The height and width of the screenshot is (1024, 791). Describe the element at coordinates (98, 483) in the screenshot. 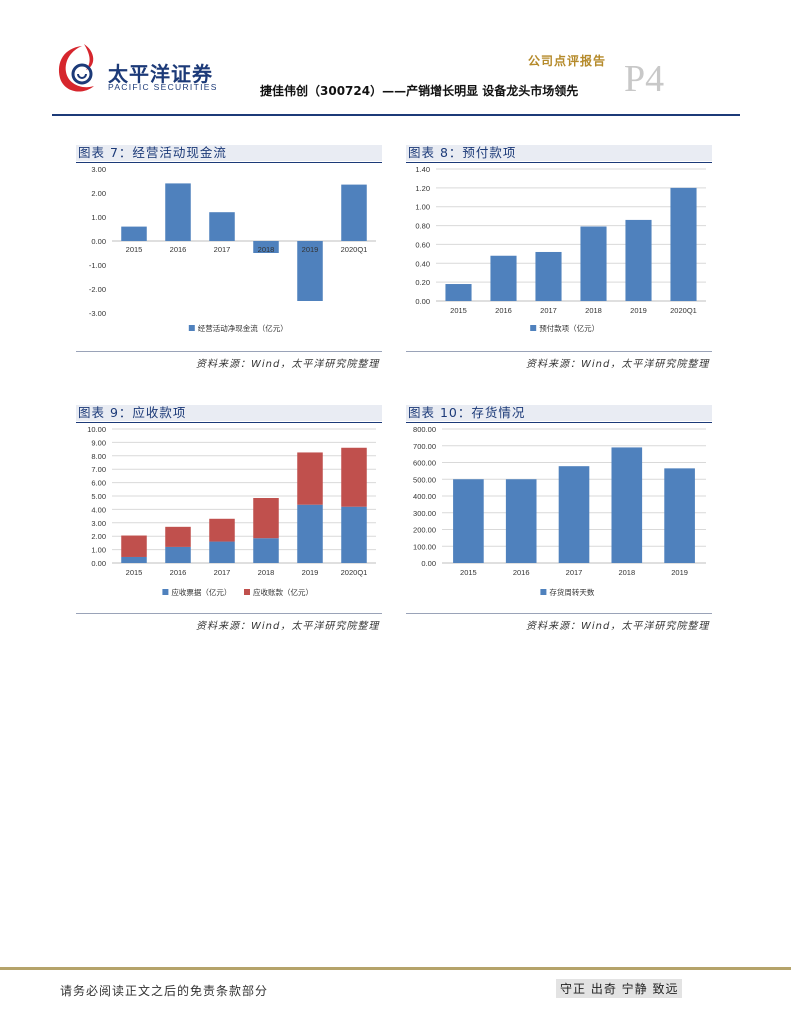

I see `y-tick-label: 6.00` at that location.